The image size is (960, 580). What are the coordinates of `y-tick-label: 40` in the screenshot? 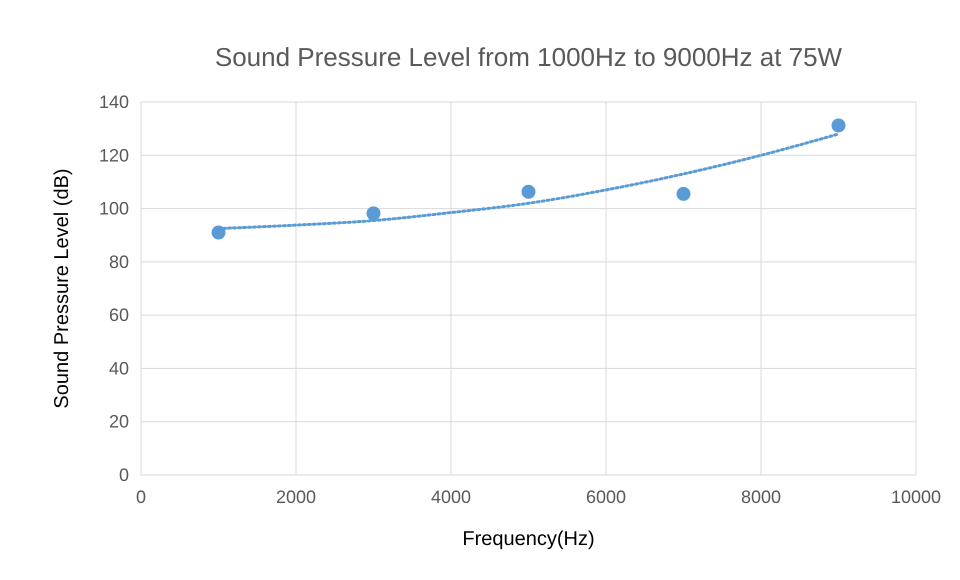 It's located at (118, 368).